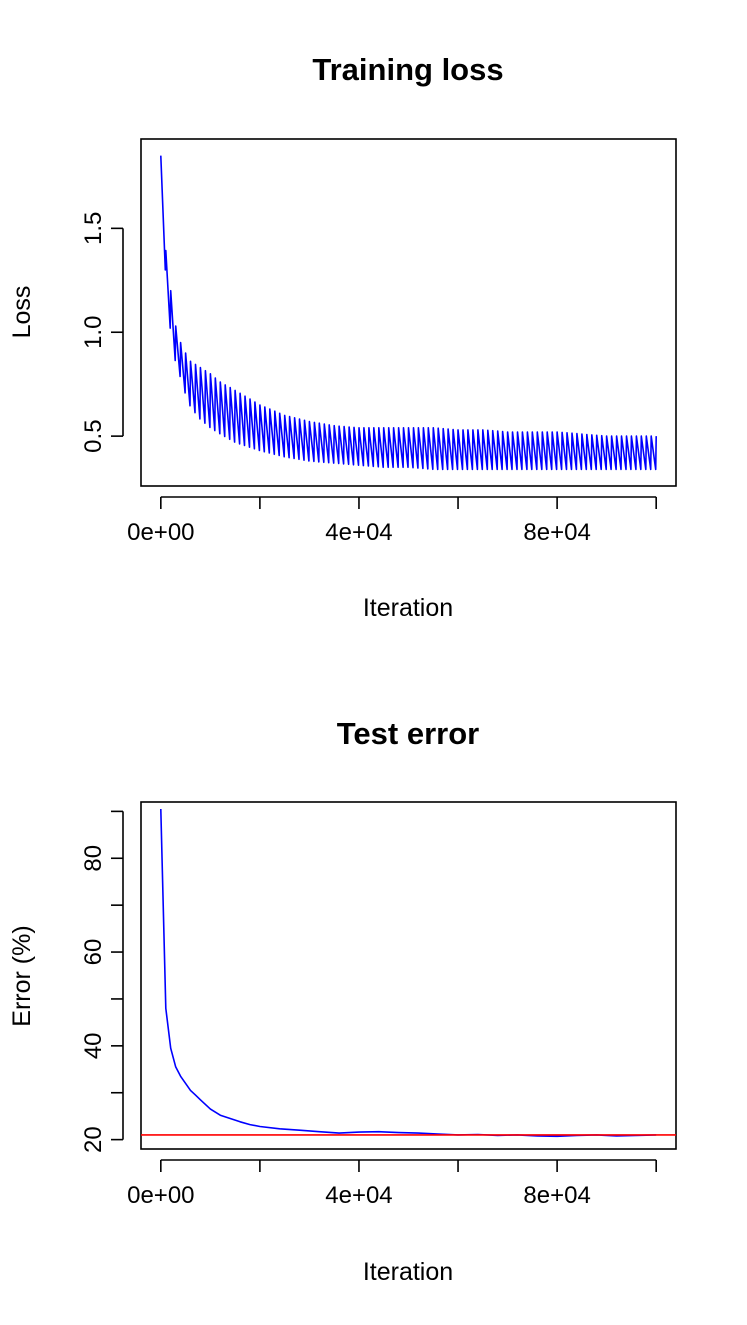  I want to click on y-axis: 0.5 1.0 1.5, so click(102, 332).